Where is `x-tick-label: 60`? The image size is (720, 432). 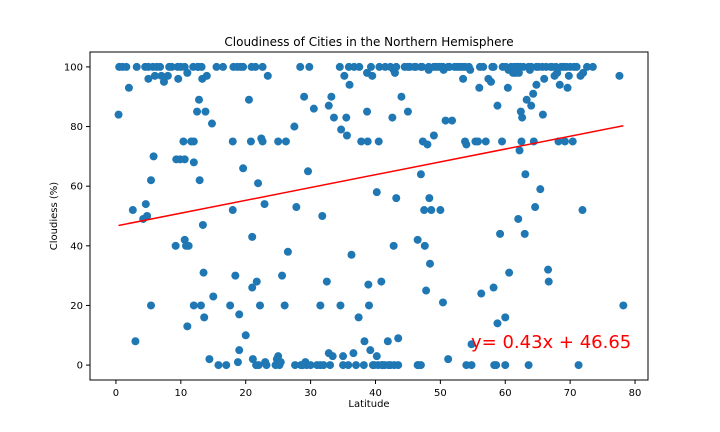
x-tick-label: 60 is located at coordinates (505, 393).